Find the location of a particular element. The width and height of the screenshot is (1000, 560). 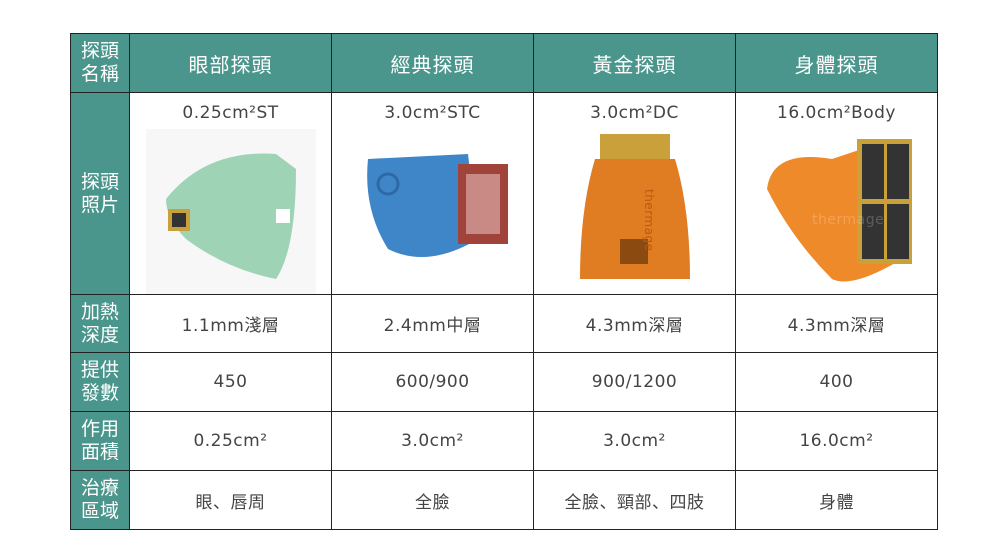

header-row: 探頭名稱 眼部探頭 經典探頭 黃金探頭 身體探頭 is located at coordinates (504, 63).